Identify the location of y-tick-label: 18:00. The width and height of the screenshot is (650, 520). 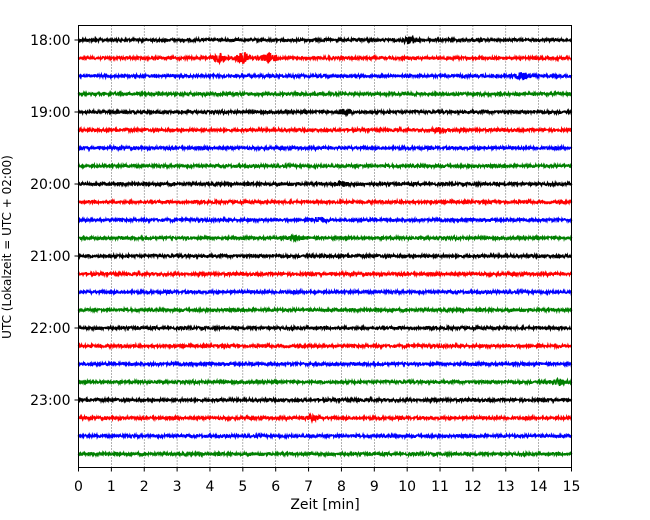
(50, 41).